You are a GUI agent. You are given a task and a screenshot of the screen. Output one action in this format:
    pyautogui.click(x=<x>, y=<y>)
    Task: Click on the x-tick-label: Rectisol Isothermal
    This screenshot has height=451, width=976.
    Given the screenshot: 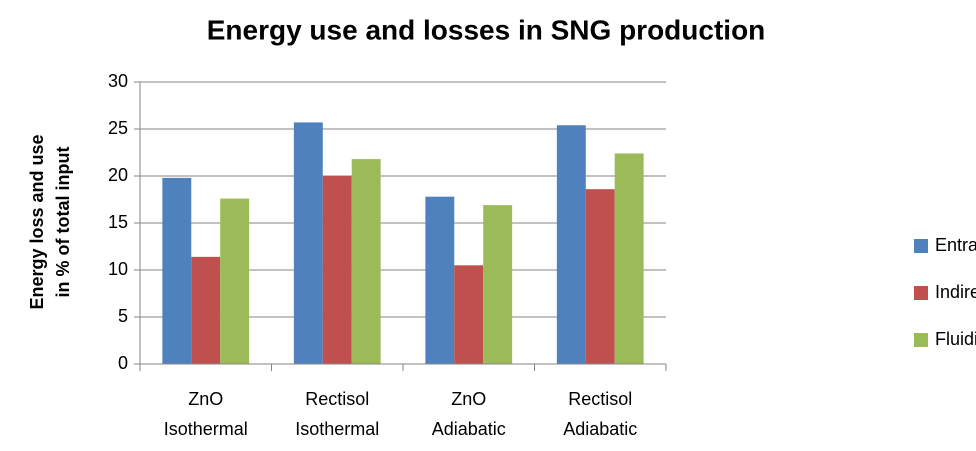 What is the action you would take?
    pyautogui.click(x=337, y=414)
    